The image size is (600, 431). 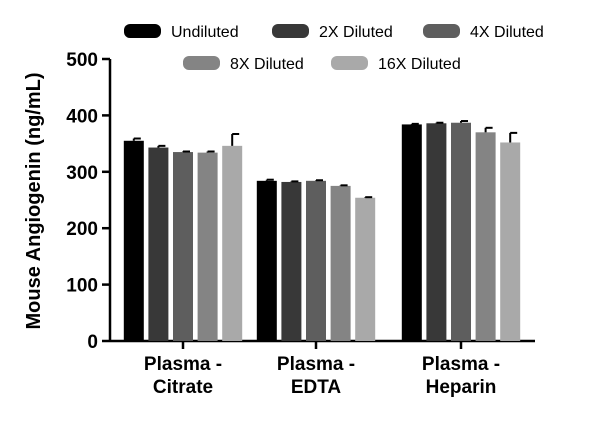 I want to click on legend-item: 16X Diluted, so click(x=396, y=64).